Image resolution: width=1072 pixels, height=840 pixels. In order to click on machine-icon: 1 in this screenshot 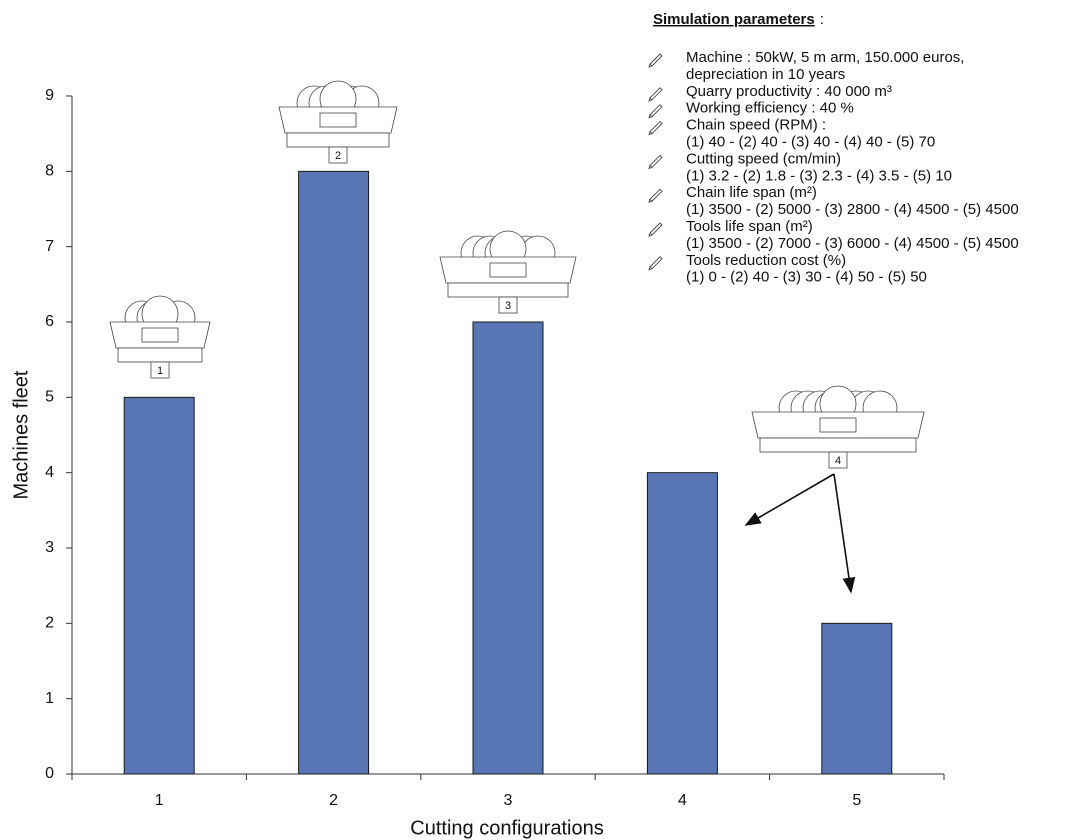, I will do `click(160, 337)`.